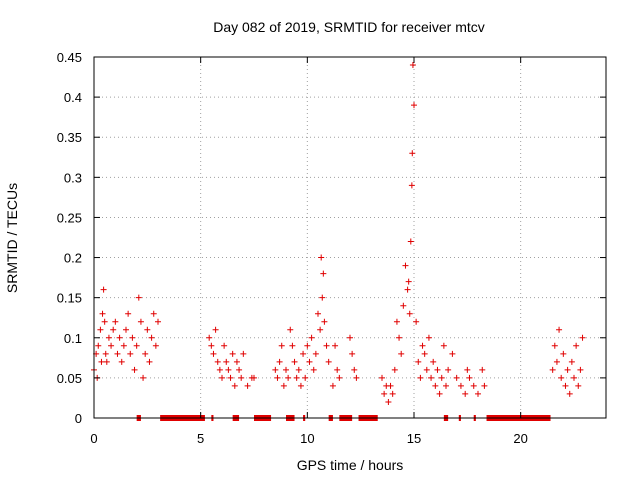 This screenshot has height=480, width=640. What do you see at coordinates (69, 378) in the screenshot?
I see `y-tick-label: 0.05` at bounding box center [69, 378].